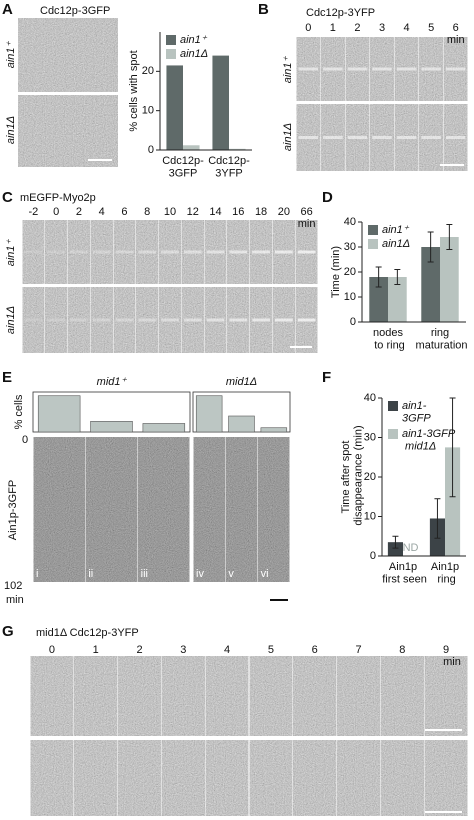  What do you see at coordinates (112, 382) in the screenshot?
I see `chart-title: mid1⁺` at bounding box center [112, 382].